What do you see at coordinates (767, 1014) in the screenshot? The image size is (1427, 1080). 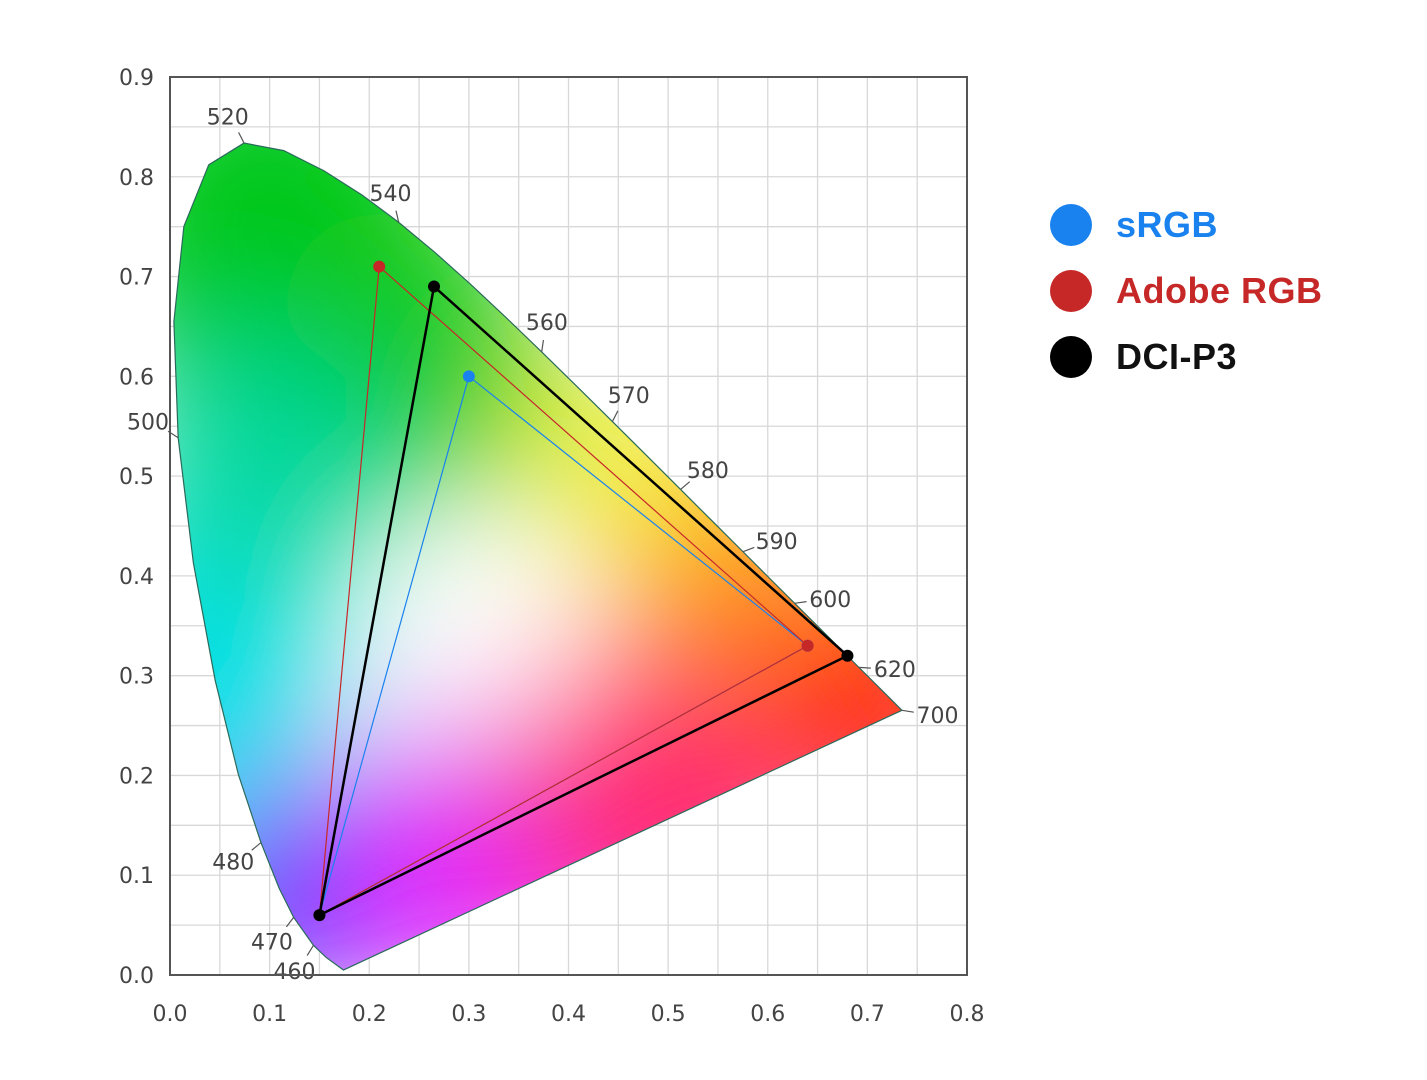 I see `x-tick-label: 0.6` at bounding box center [767, 1014].